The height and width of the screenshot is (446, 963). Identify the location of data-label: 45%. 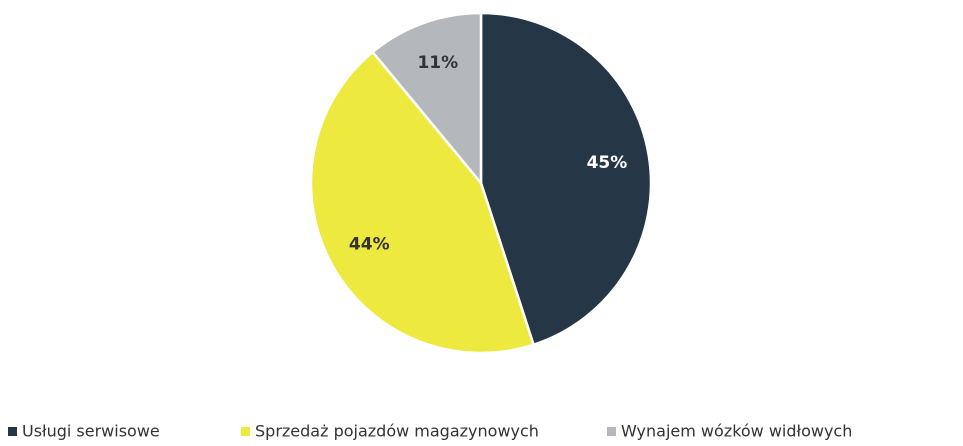
(607, 163).